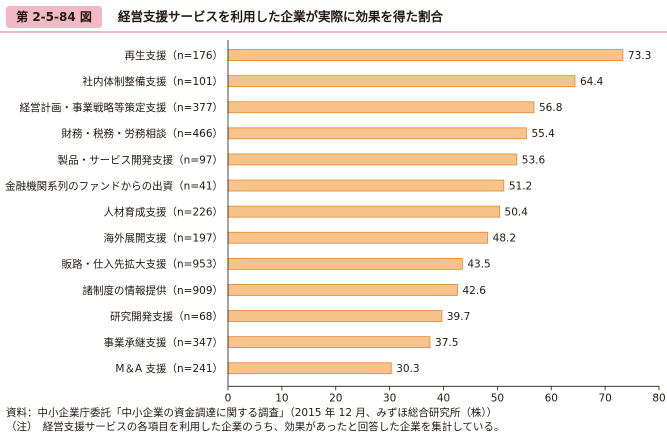  I want to click on value-label: 64.4, so click(592, 82).